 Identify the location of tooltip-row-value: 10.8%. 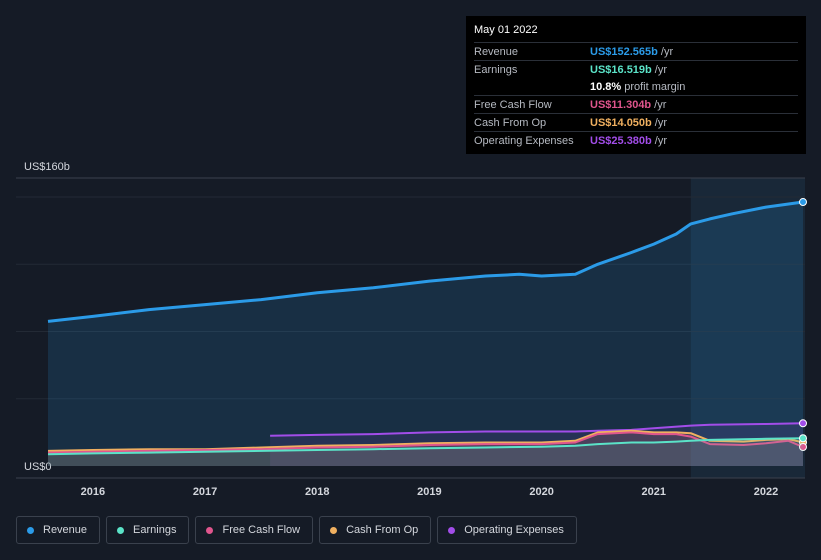
(606, 86).